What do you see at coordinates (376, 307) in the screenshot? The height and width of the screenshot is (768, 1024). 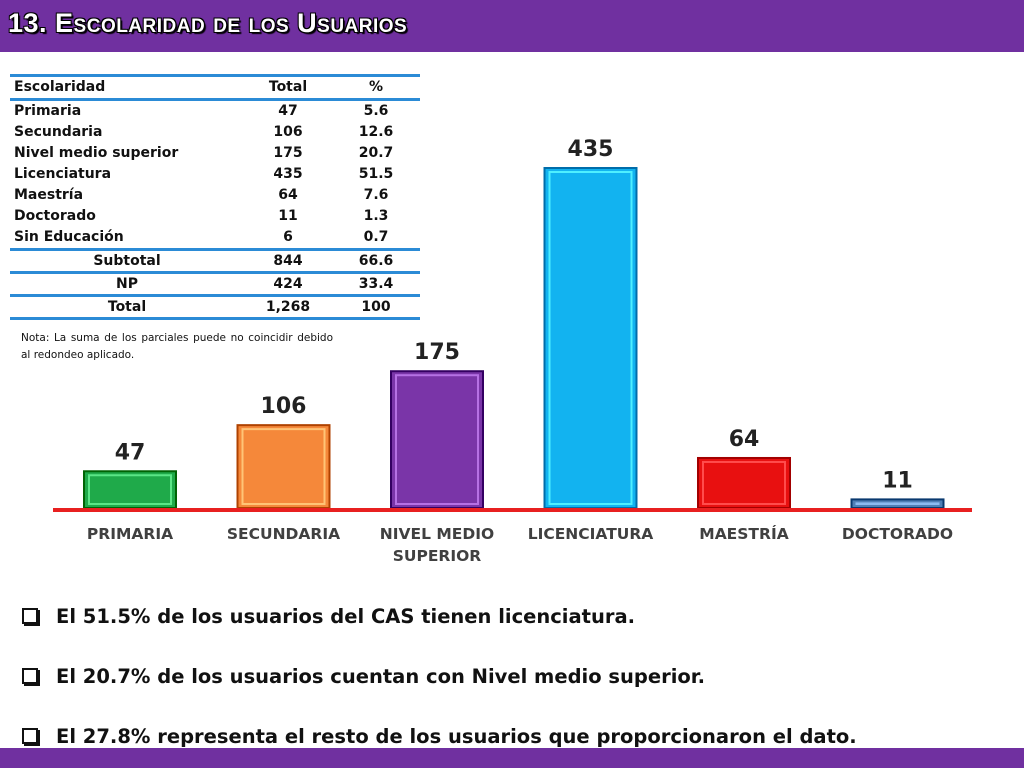 I see `cell-percent: 100` at bounding box center [376, 307].